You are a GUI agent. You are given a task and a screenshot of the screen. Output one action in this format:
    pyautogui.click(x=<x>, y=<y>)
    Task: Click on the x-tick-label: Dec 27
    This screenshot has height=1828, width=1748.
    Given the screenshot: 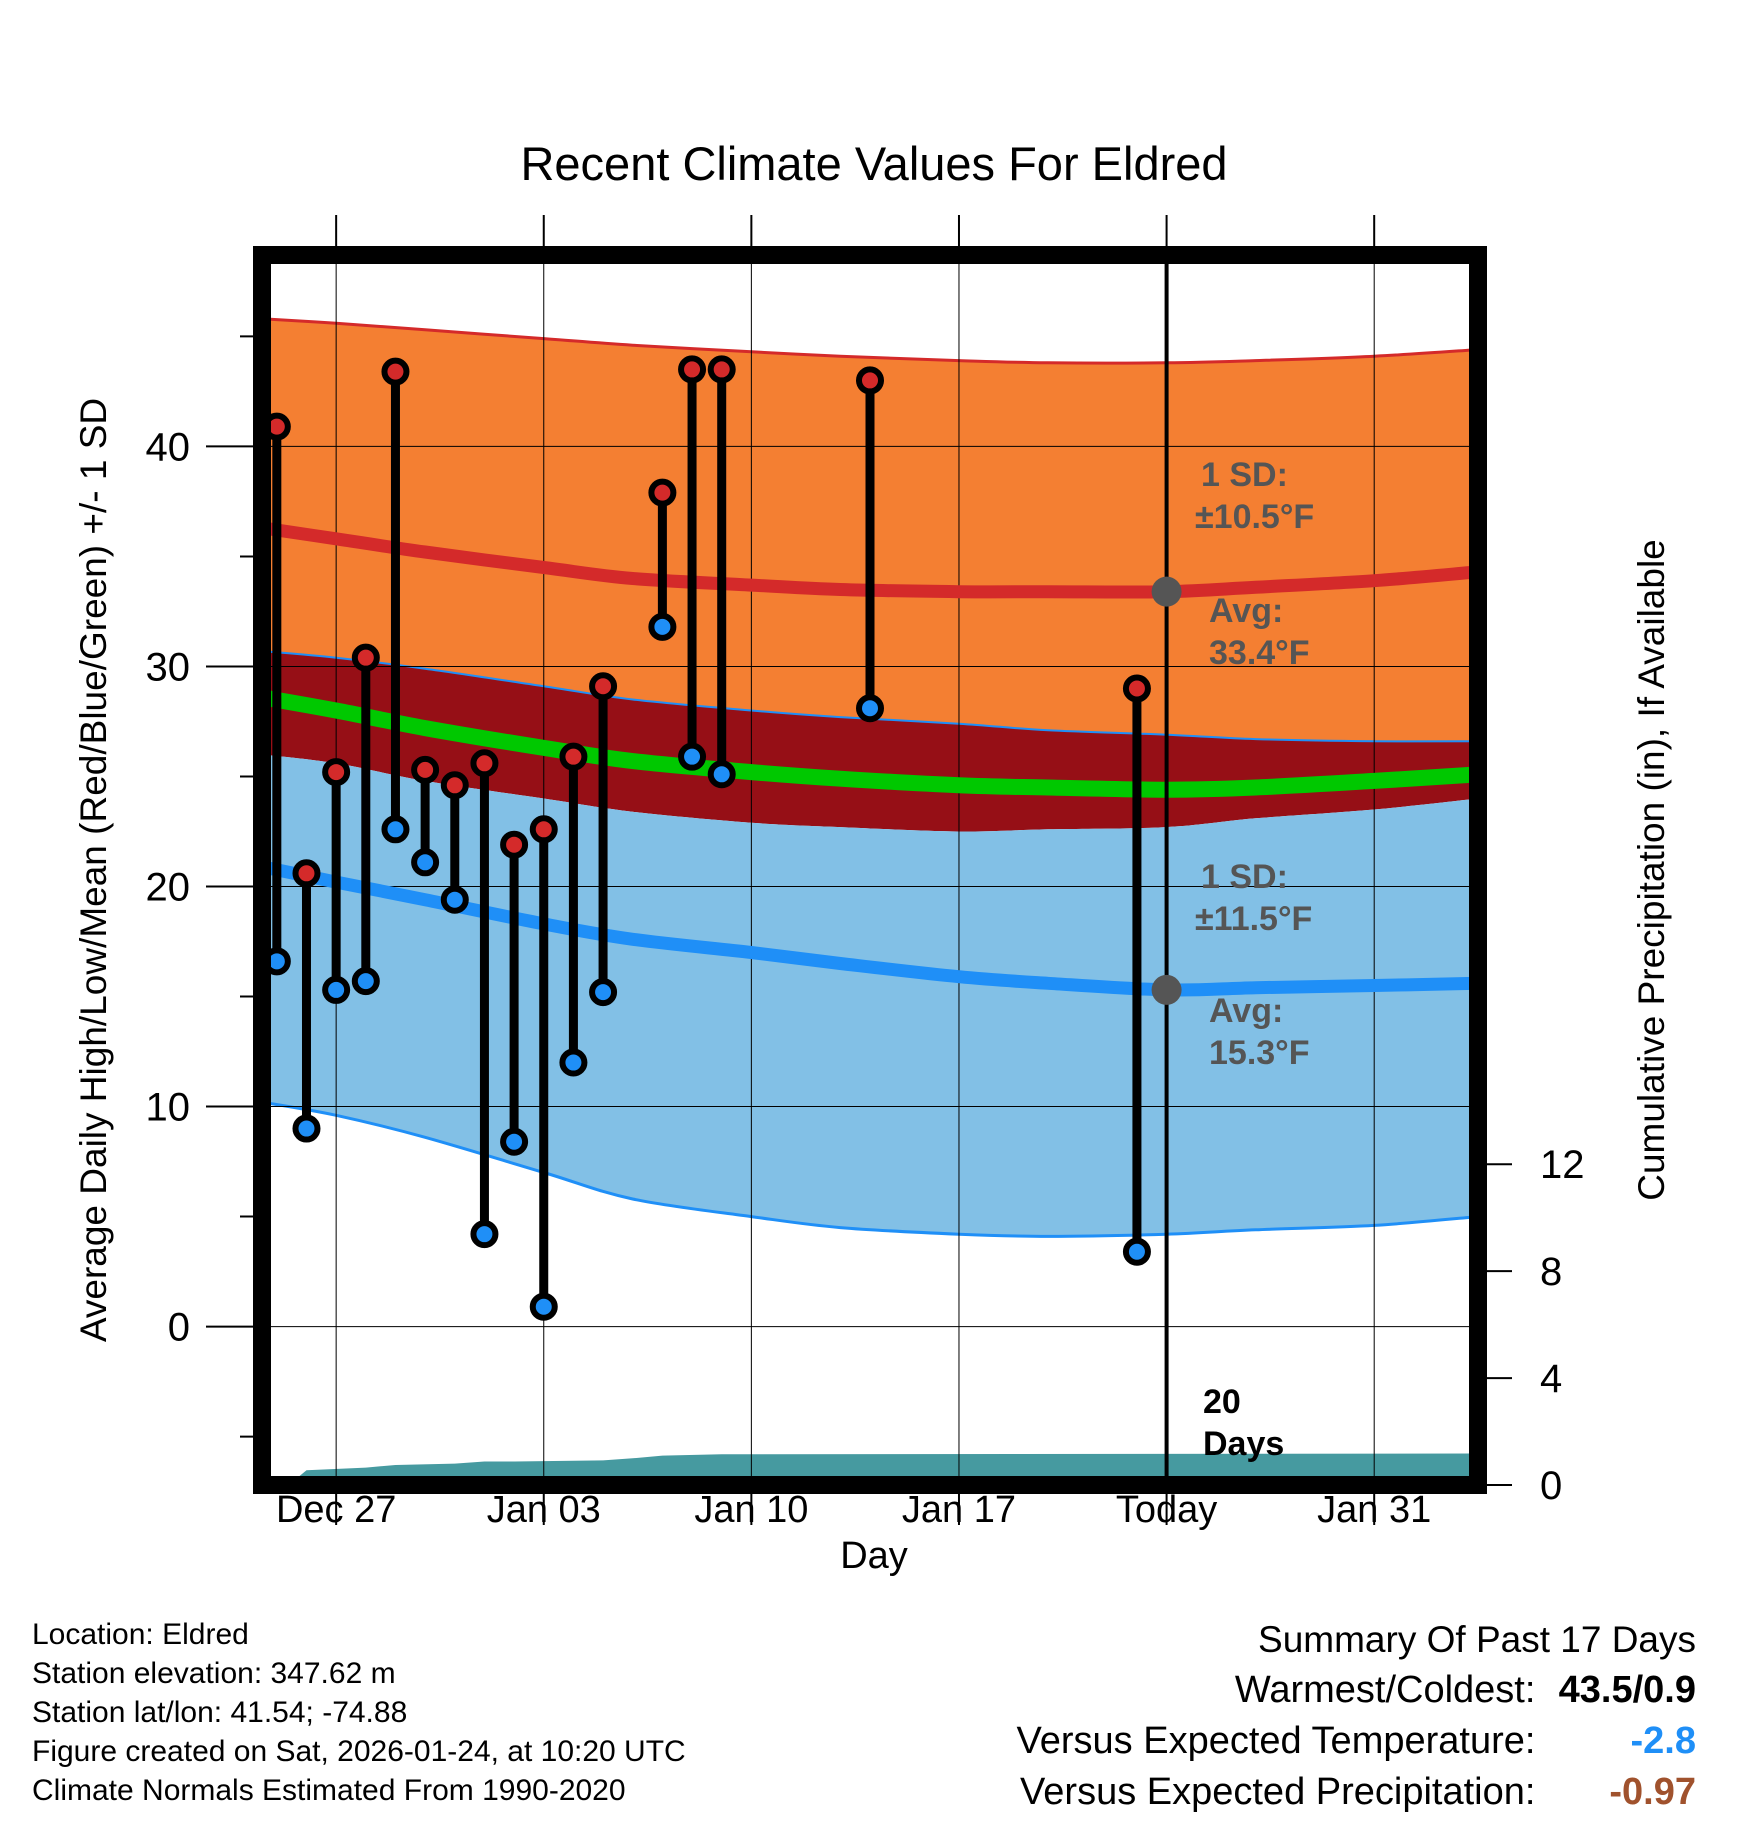 What is the action you would take?
    pyautogui.click(x=336, y=1510)
    